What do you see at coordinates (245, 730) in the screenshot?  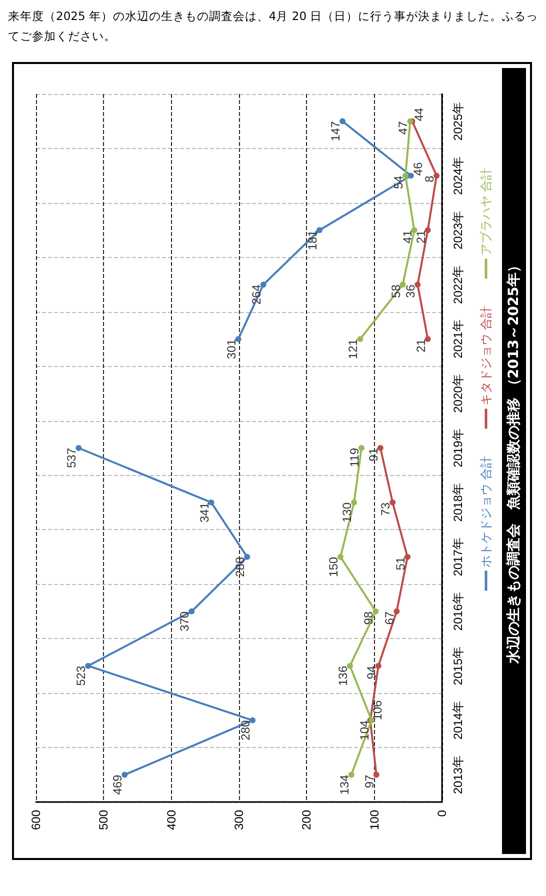 I see `data-label: 280` at bounding box center [245, 730].